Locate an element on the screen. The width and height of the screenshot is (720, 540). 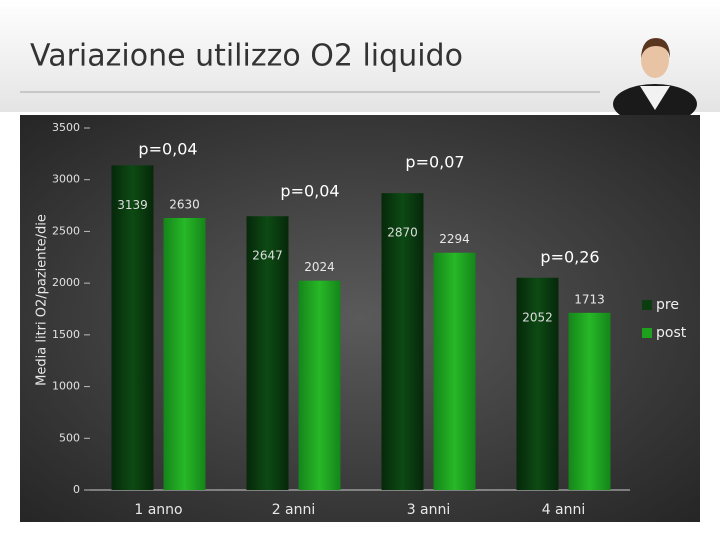
value-label: 2647 is located at coordinates (267, 256).